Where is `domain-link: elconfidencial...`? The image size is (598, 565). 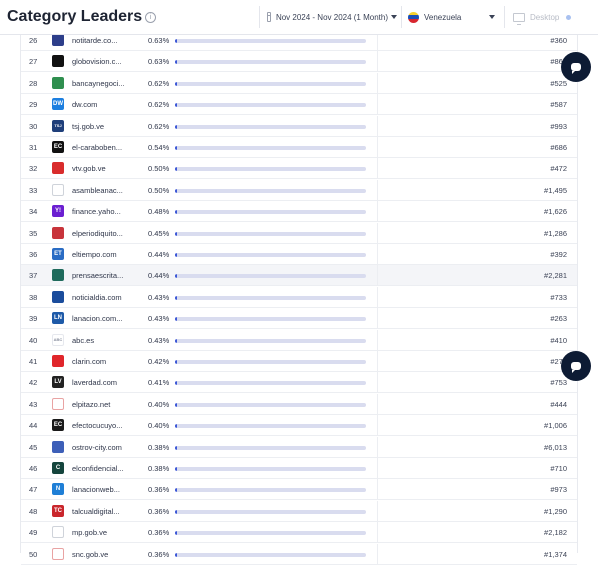
domain-link: elconfidencial... is located at coordinates (98, 468).